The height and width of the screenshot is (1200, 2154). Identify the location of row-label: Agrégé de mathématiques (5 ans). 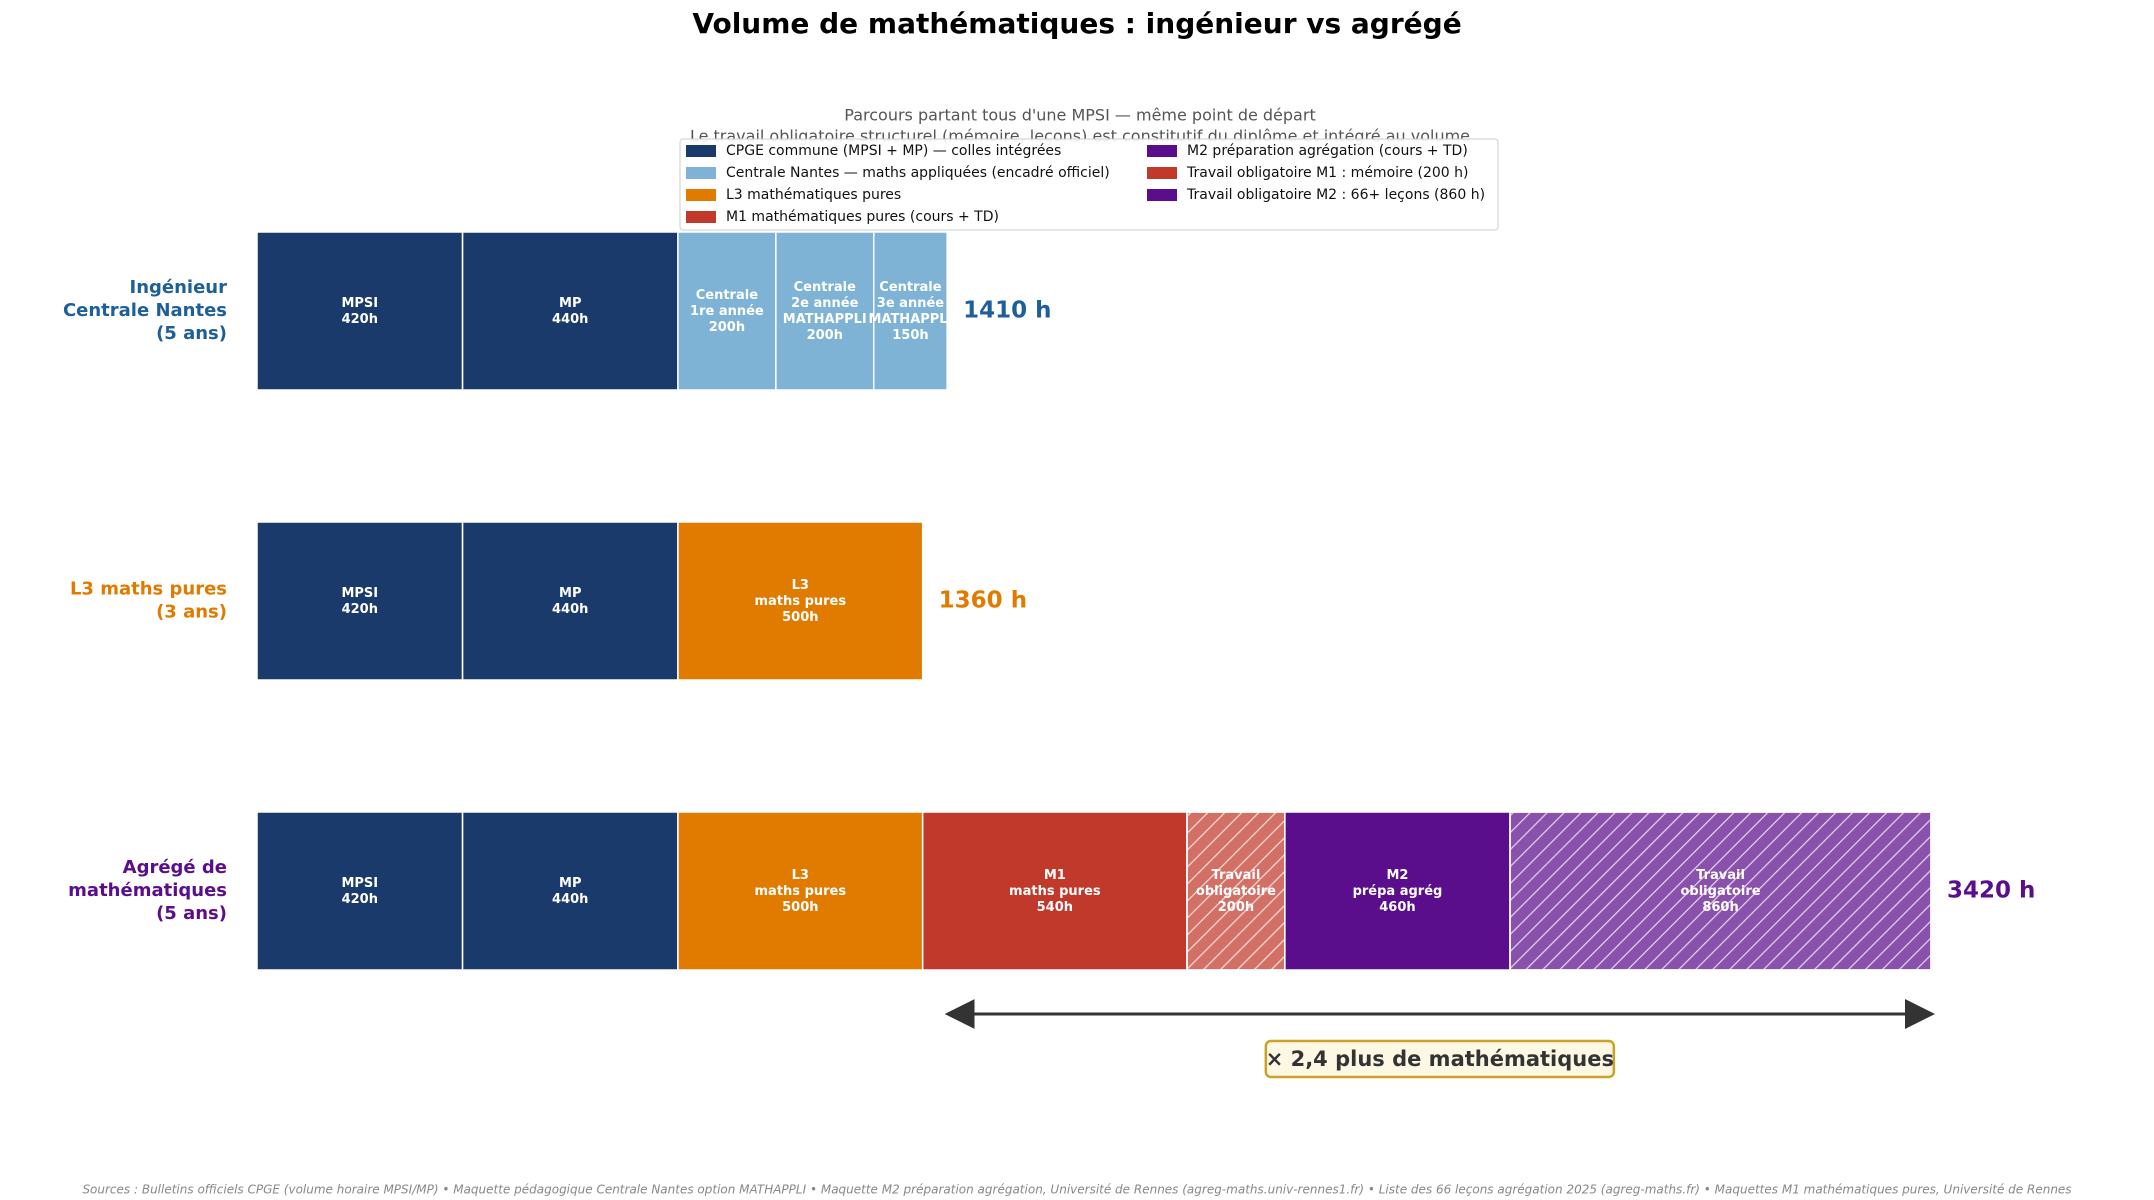
(147, 890).